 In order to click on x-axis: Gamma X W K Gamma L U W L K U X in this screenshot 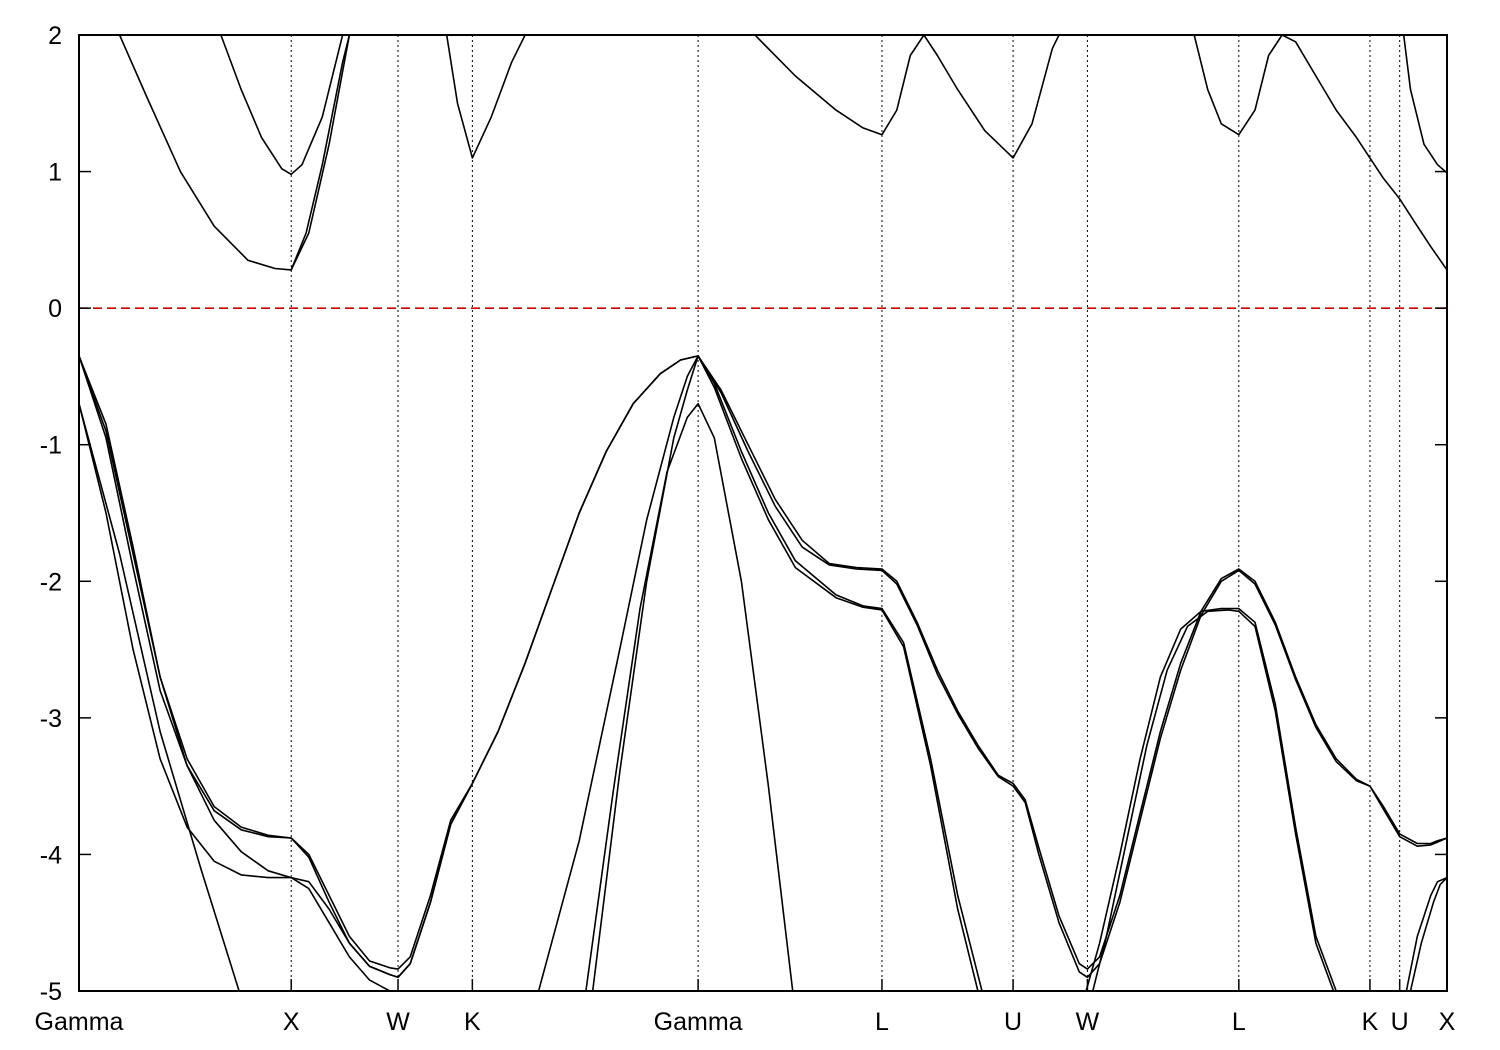, I will do `click(745, 1007)`.